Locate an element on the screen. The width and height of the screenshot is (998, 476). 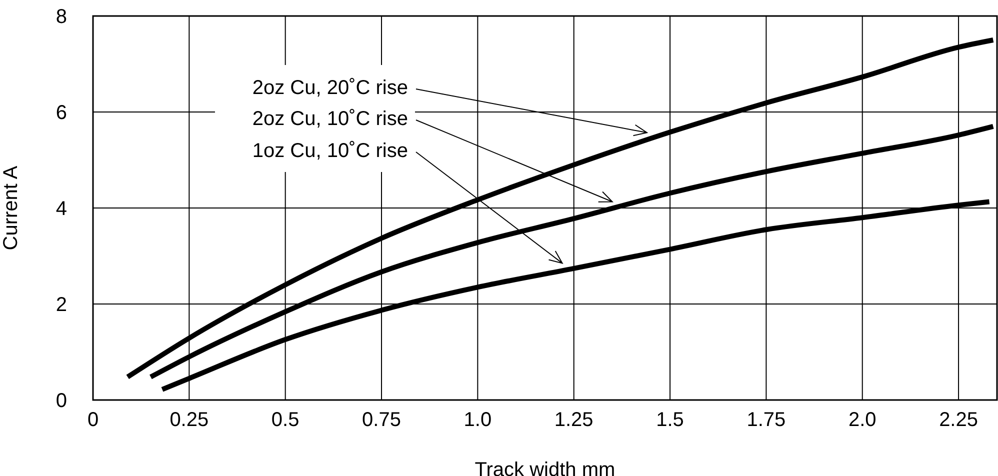
y-tick-label: 8 is located at coordinates (61, 17).